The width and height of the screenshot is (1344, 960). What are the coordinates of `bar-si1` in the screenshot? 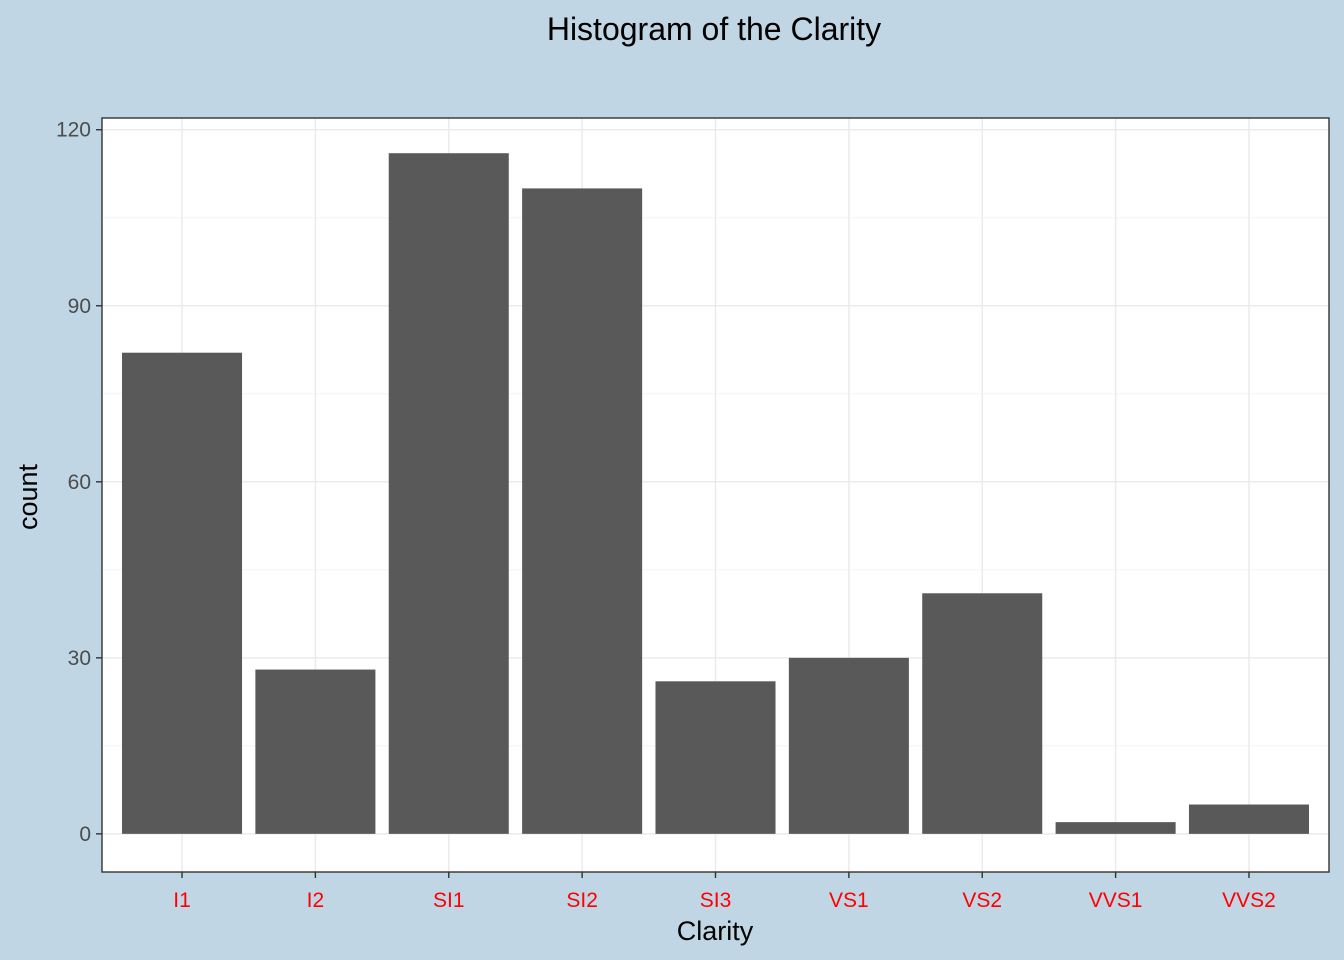 It's located at (448, 493).